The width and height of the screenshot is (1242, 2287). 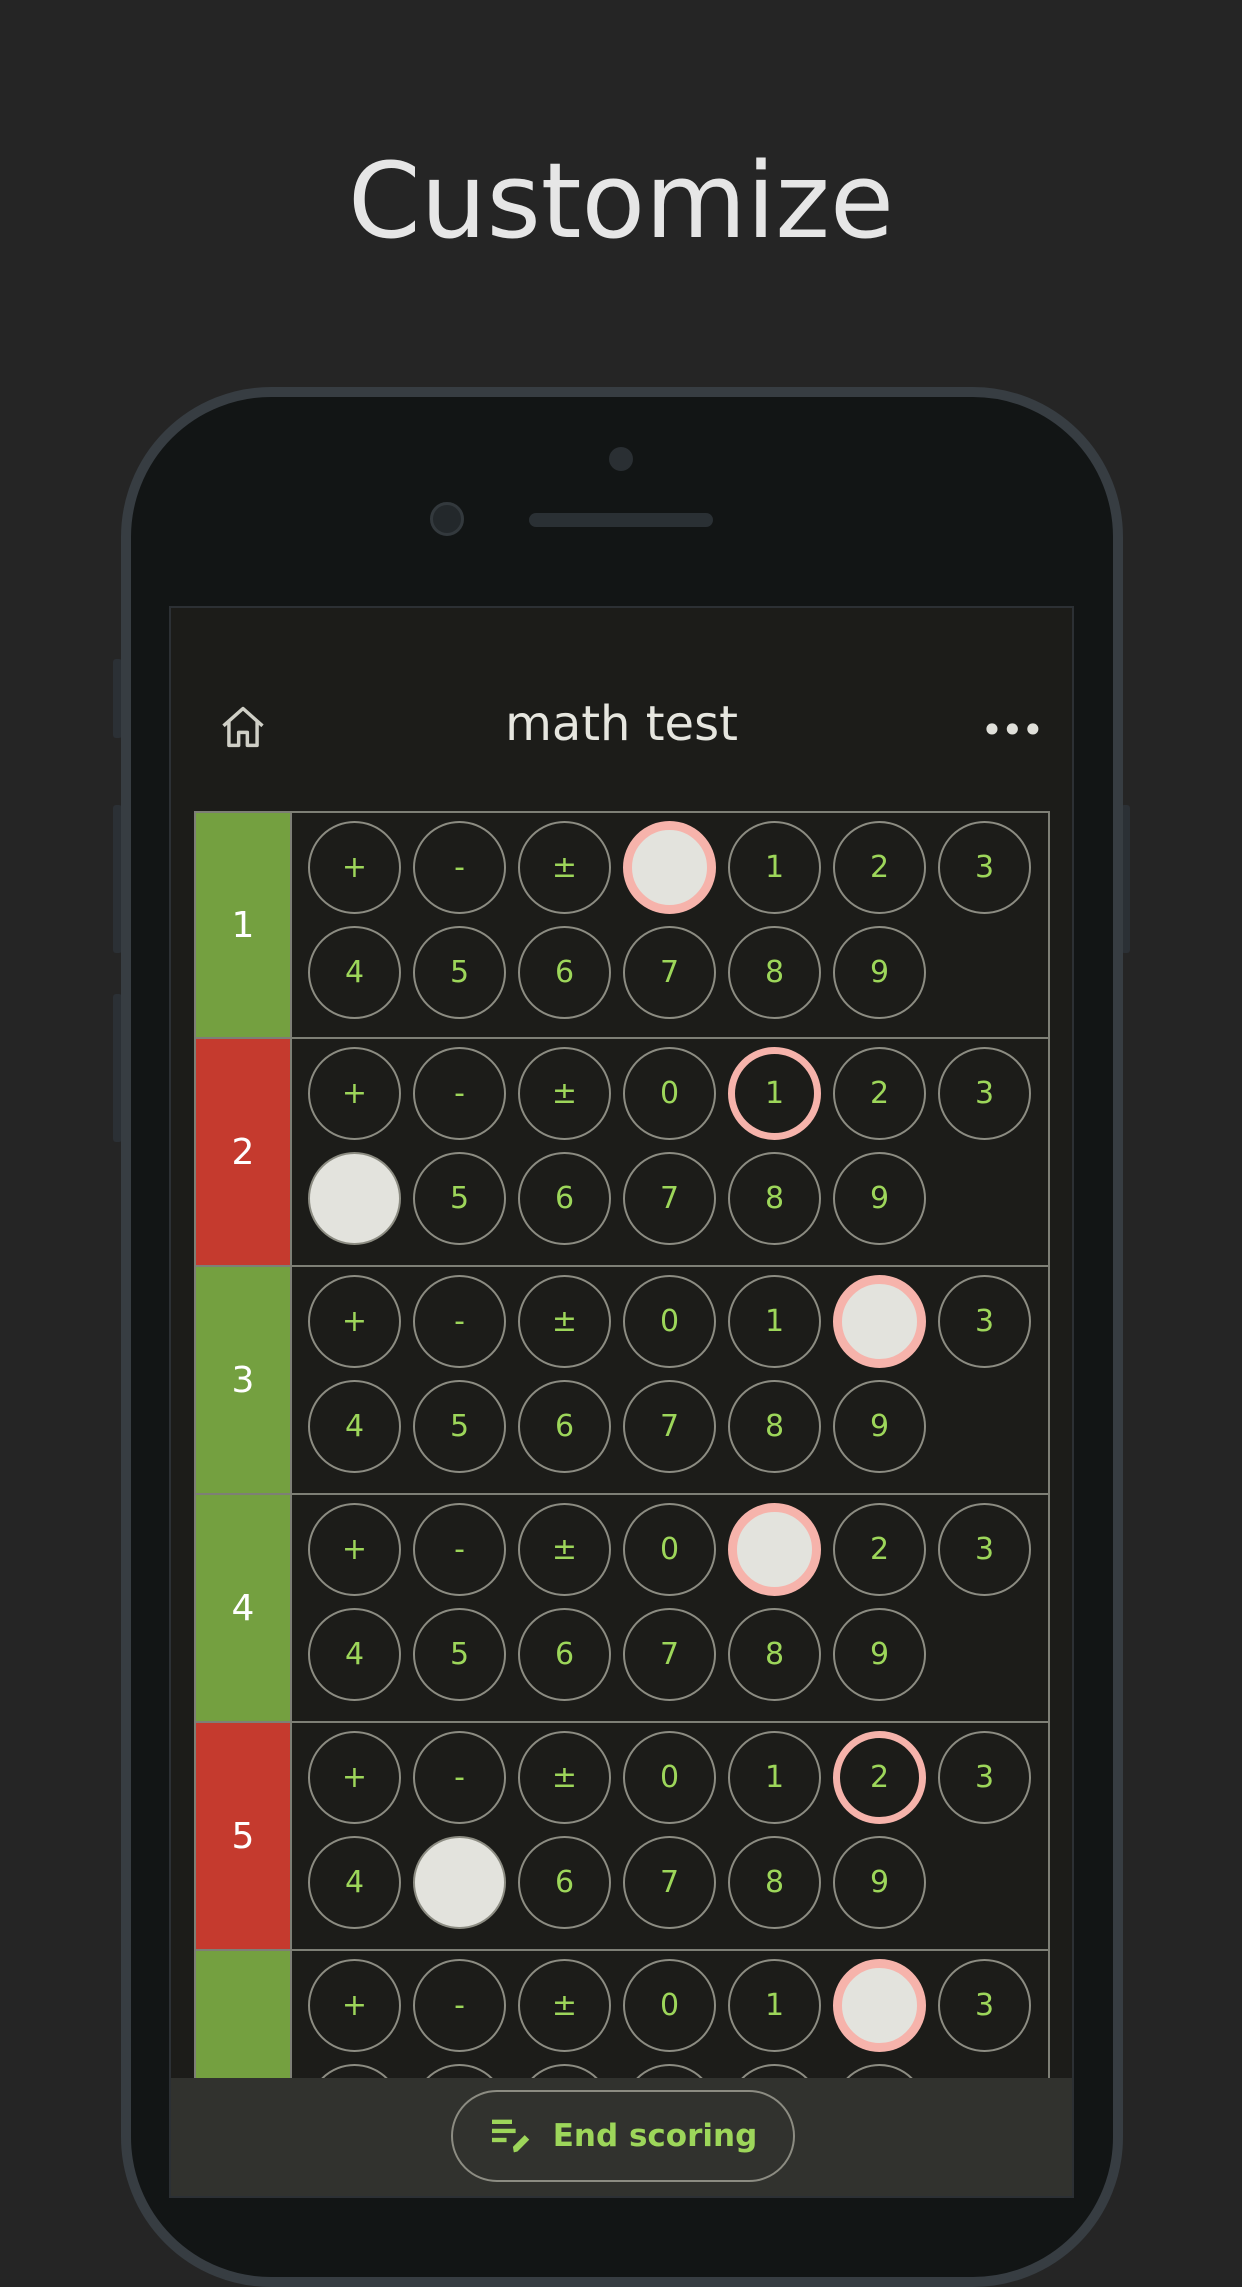 I want to click on question-number: 4, so click(x=244, y=1608).